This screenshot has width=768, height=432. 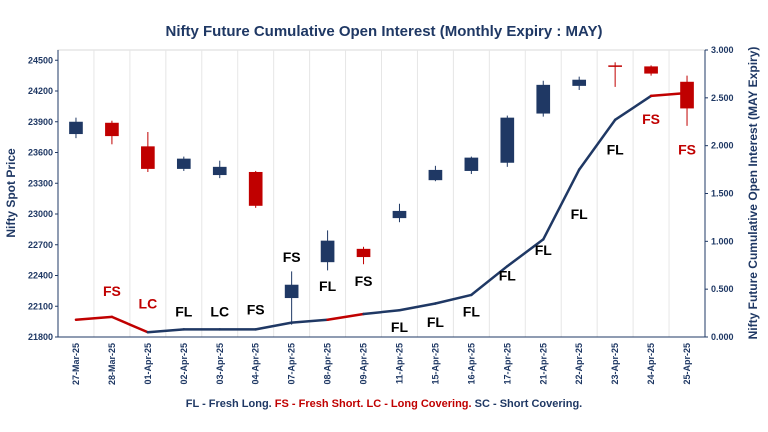 I want to click on legend-note-part: LC - Long Covering., so click(x=420, y=404).